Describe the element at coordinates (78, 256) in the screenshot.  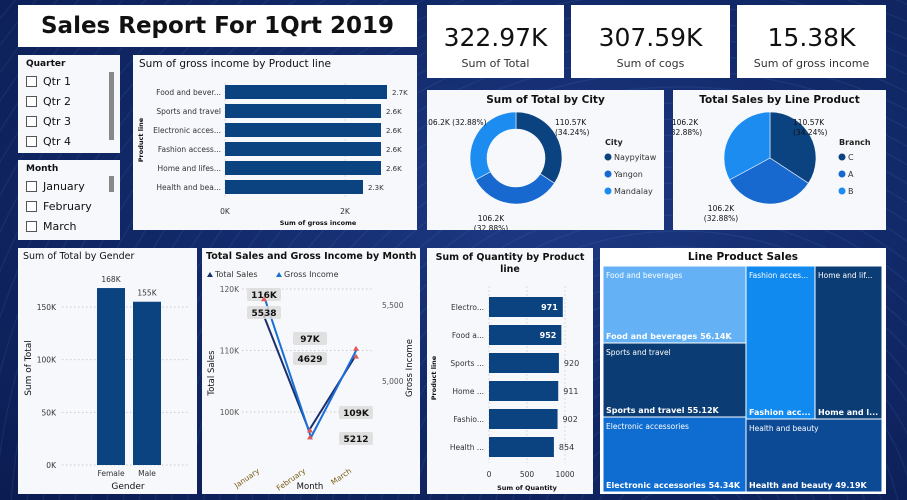
I see `chart-title: Sum of Total by Gender` at that location.